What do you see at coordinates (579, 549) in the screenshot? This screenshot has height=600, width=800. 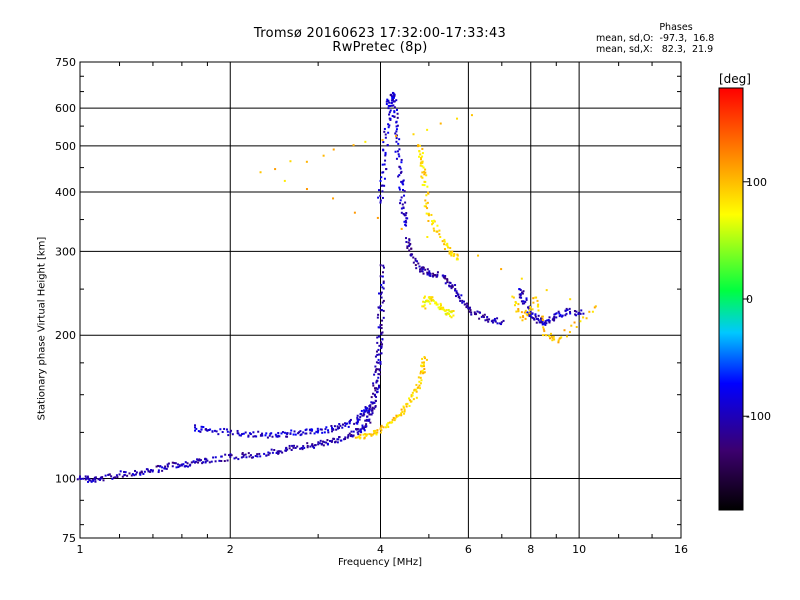 I see `x-tick-label: 10` at bounding box center [579, 549].